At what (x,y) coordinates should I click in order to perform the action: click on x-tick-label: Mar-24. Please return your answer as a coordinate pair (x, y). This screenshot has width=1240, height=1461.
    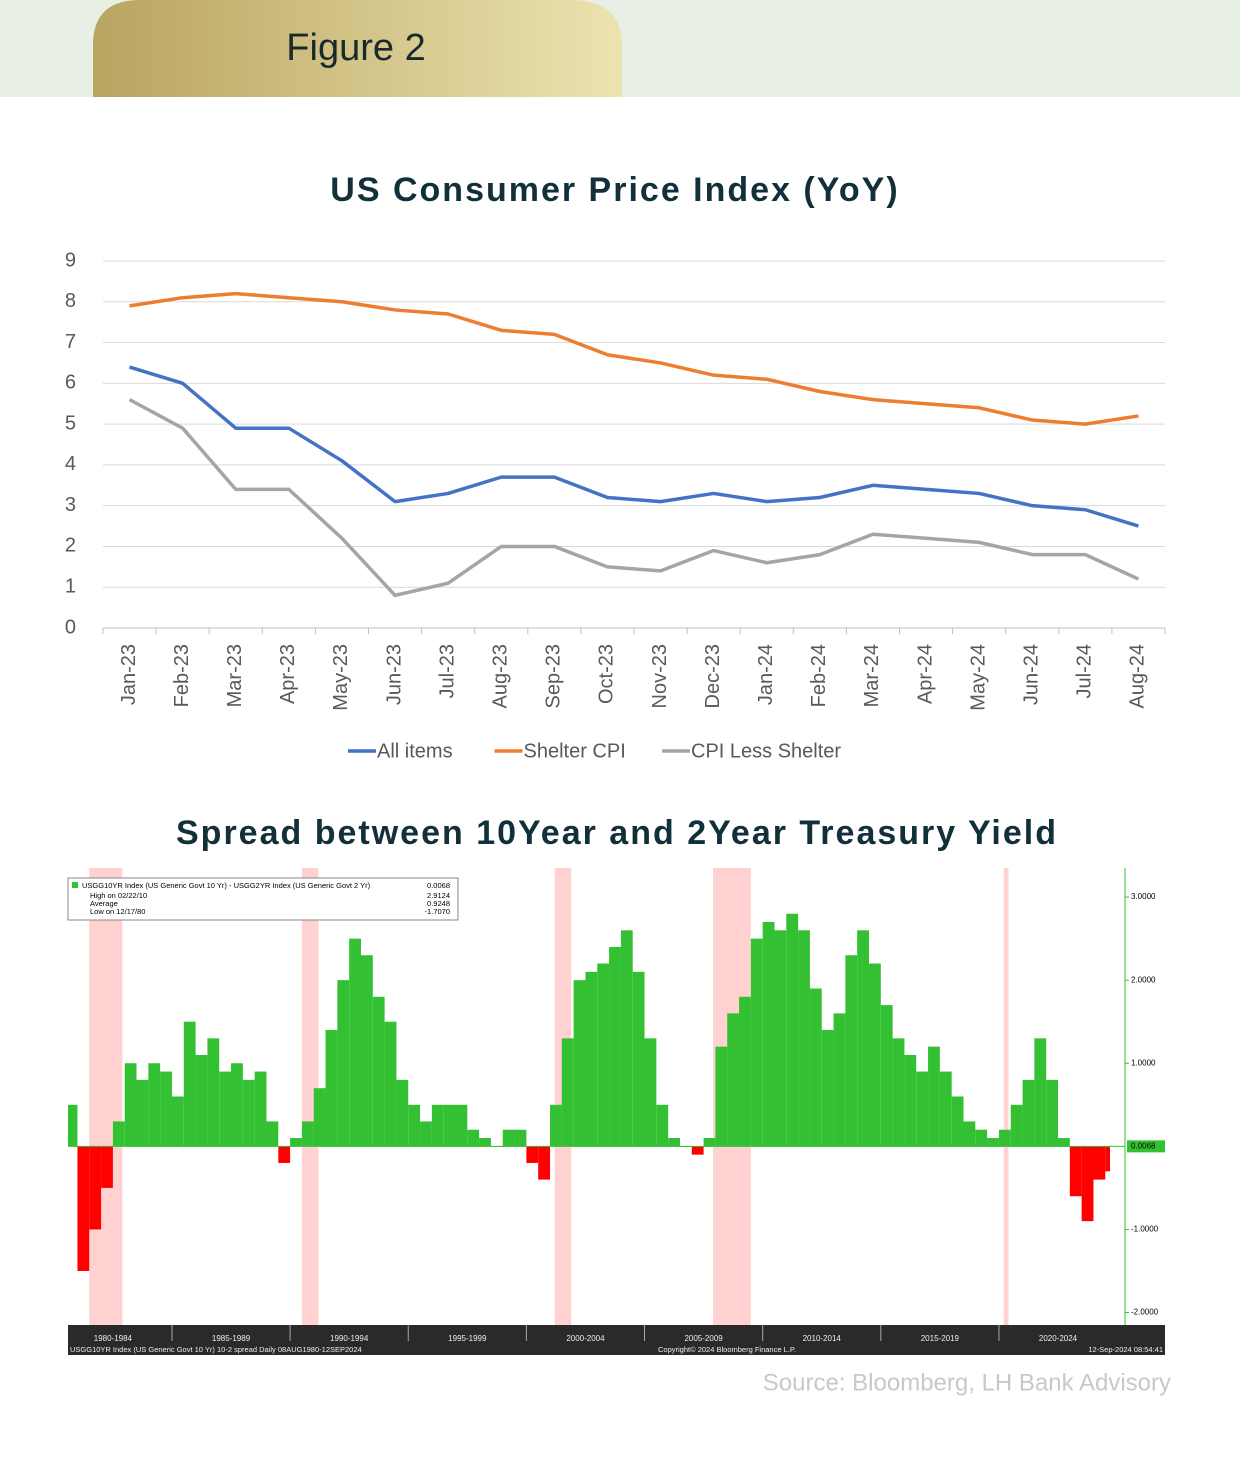
    Looking at the image, I should click on (872, 675).